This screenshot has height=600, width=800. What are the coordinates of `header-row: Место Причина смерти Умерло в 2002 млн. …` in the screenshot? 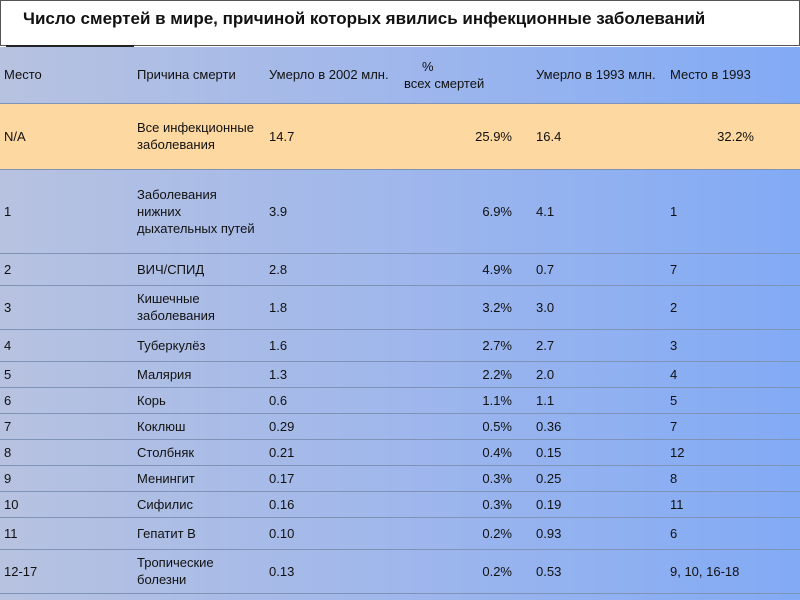 It's located at (400, 75).